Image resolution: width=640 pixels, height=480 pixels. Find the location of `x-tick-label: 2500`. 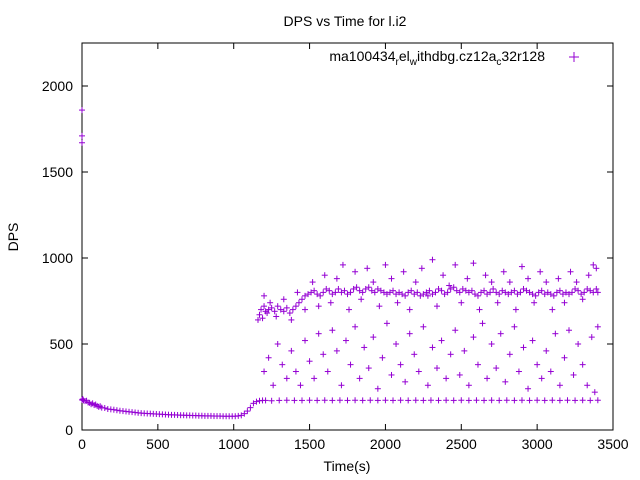

x-tick-label: 2500 is located at coordinates (461, 444).